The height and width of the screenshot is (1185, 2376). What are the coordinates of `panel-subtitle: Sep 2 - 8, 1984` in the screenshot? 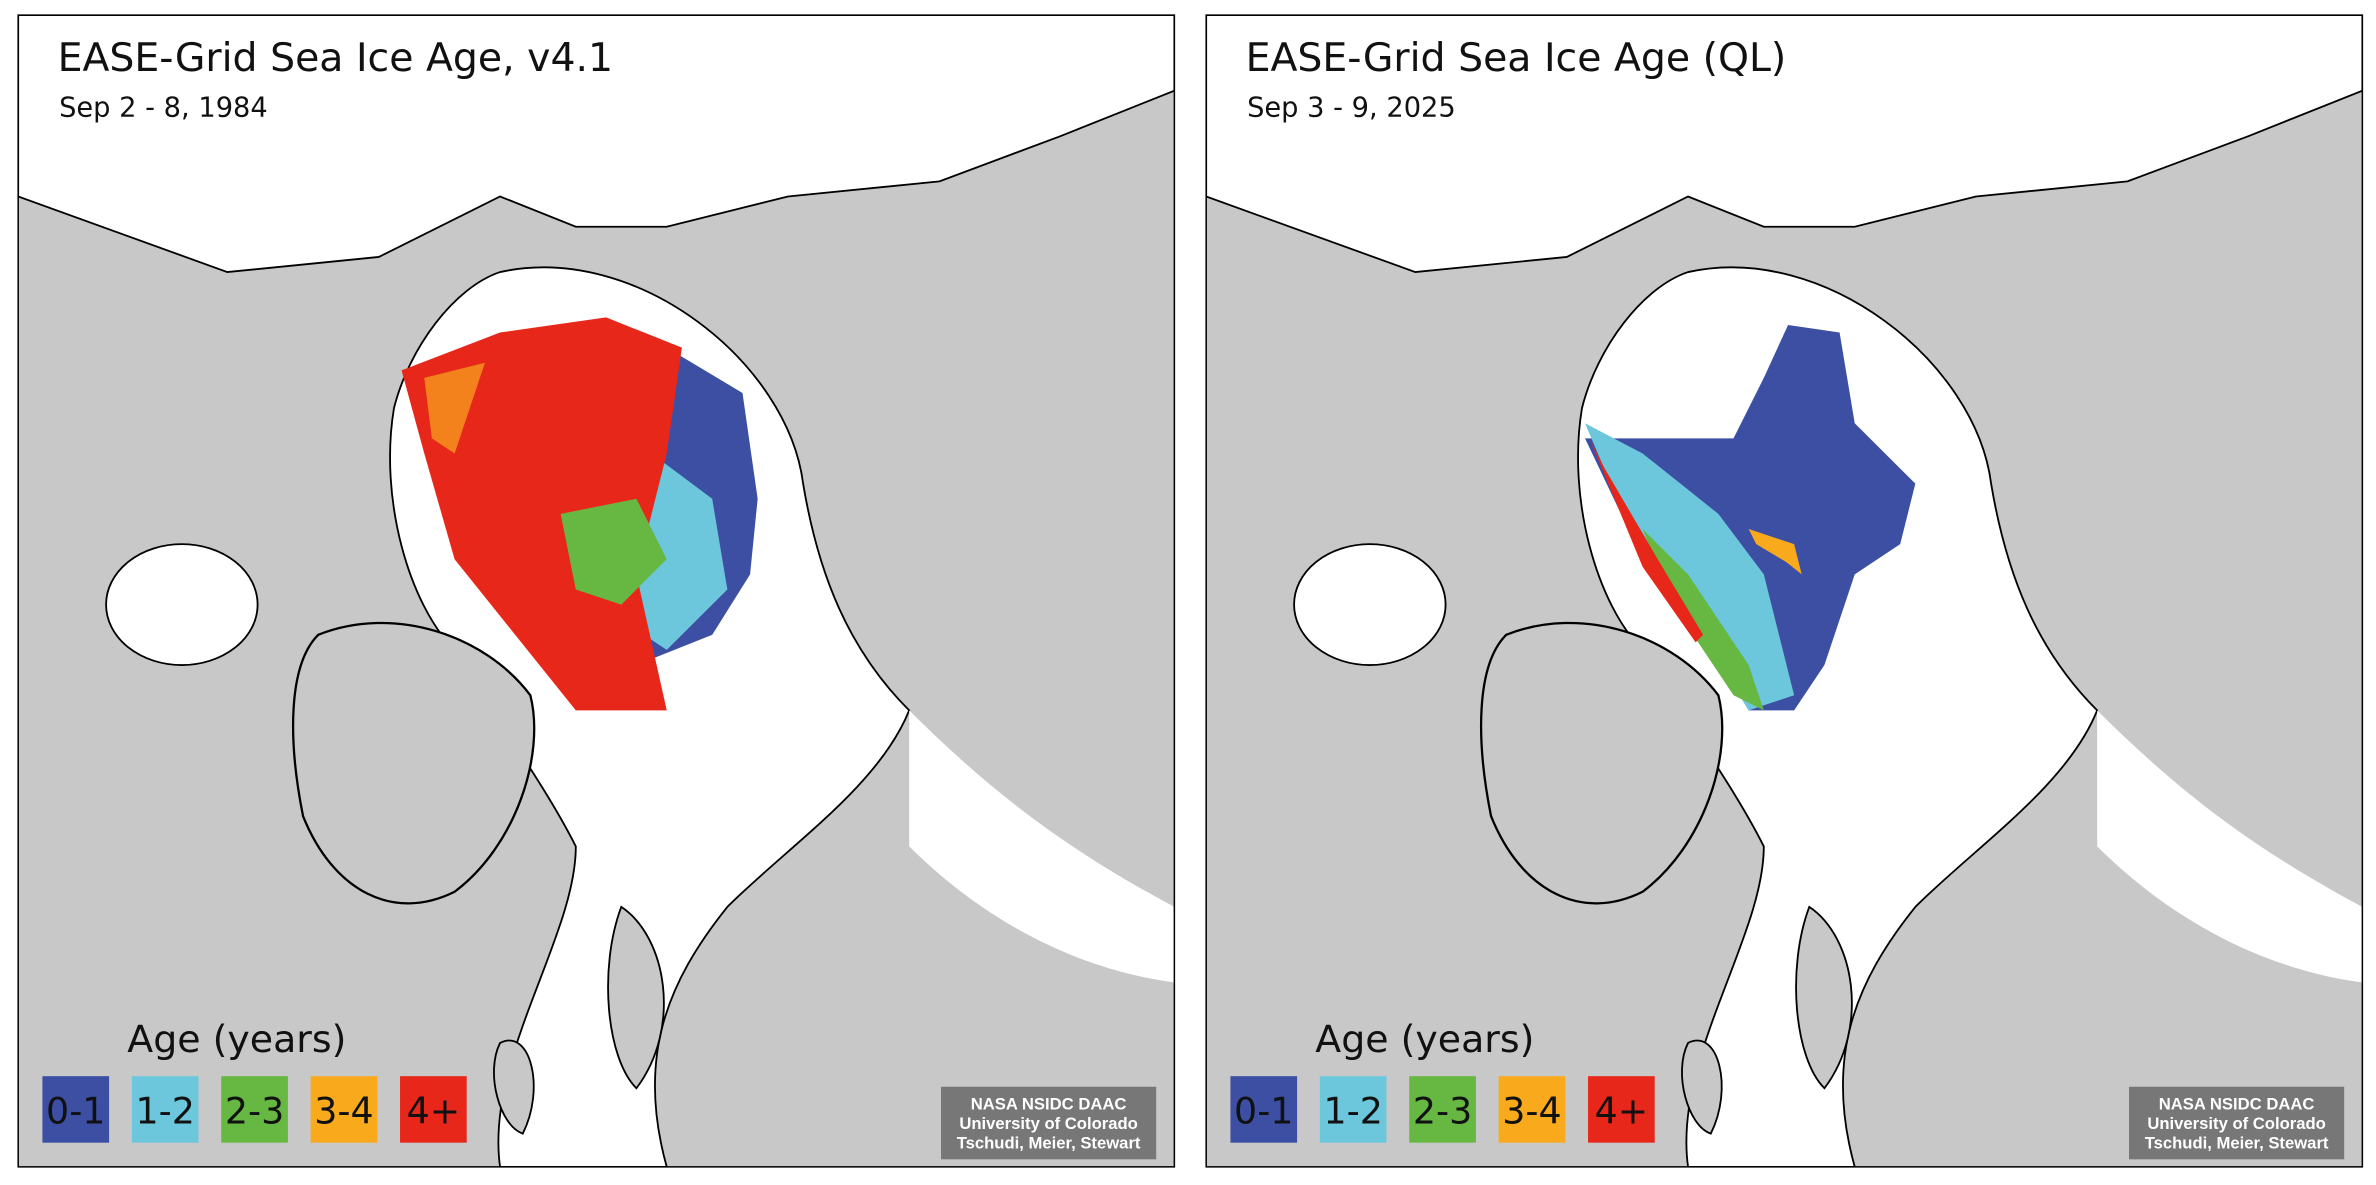 It's located at (163, 107).